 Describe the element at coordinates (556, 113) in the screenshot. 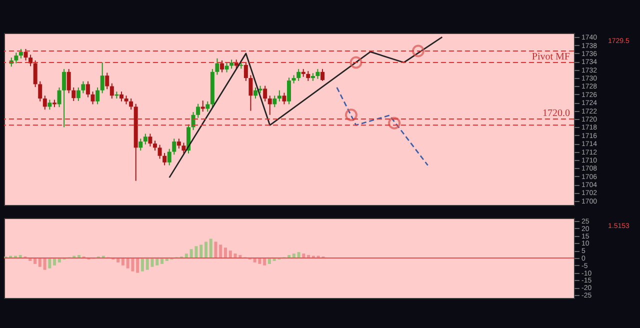

I see `ref-line-label: 1720.0` at that location.